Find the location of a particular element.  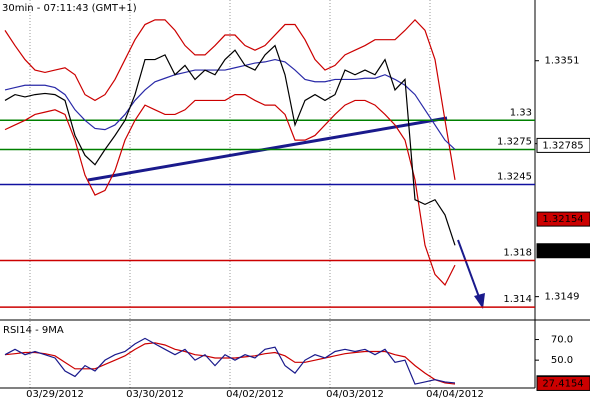

level-label: 1.33 is located at coordinates (521, 112).